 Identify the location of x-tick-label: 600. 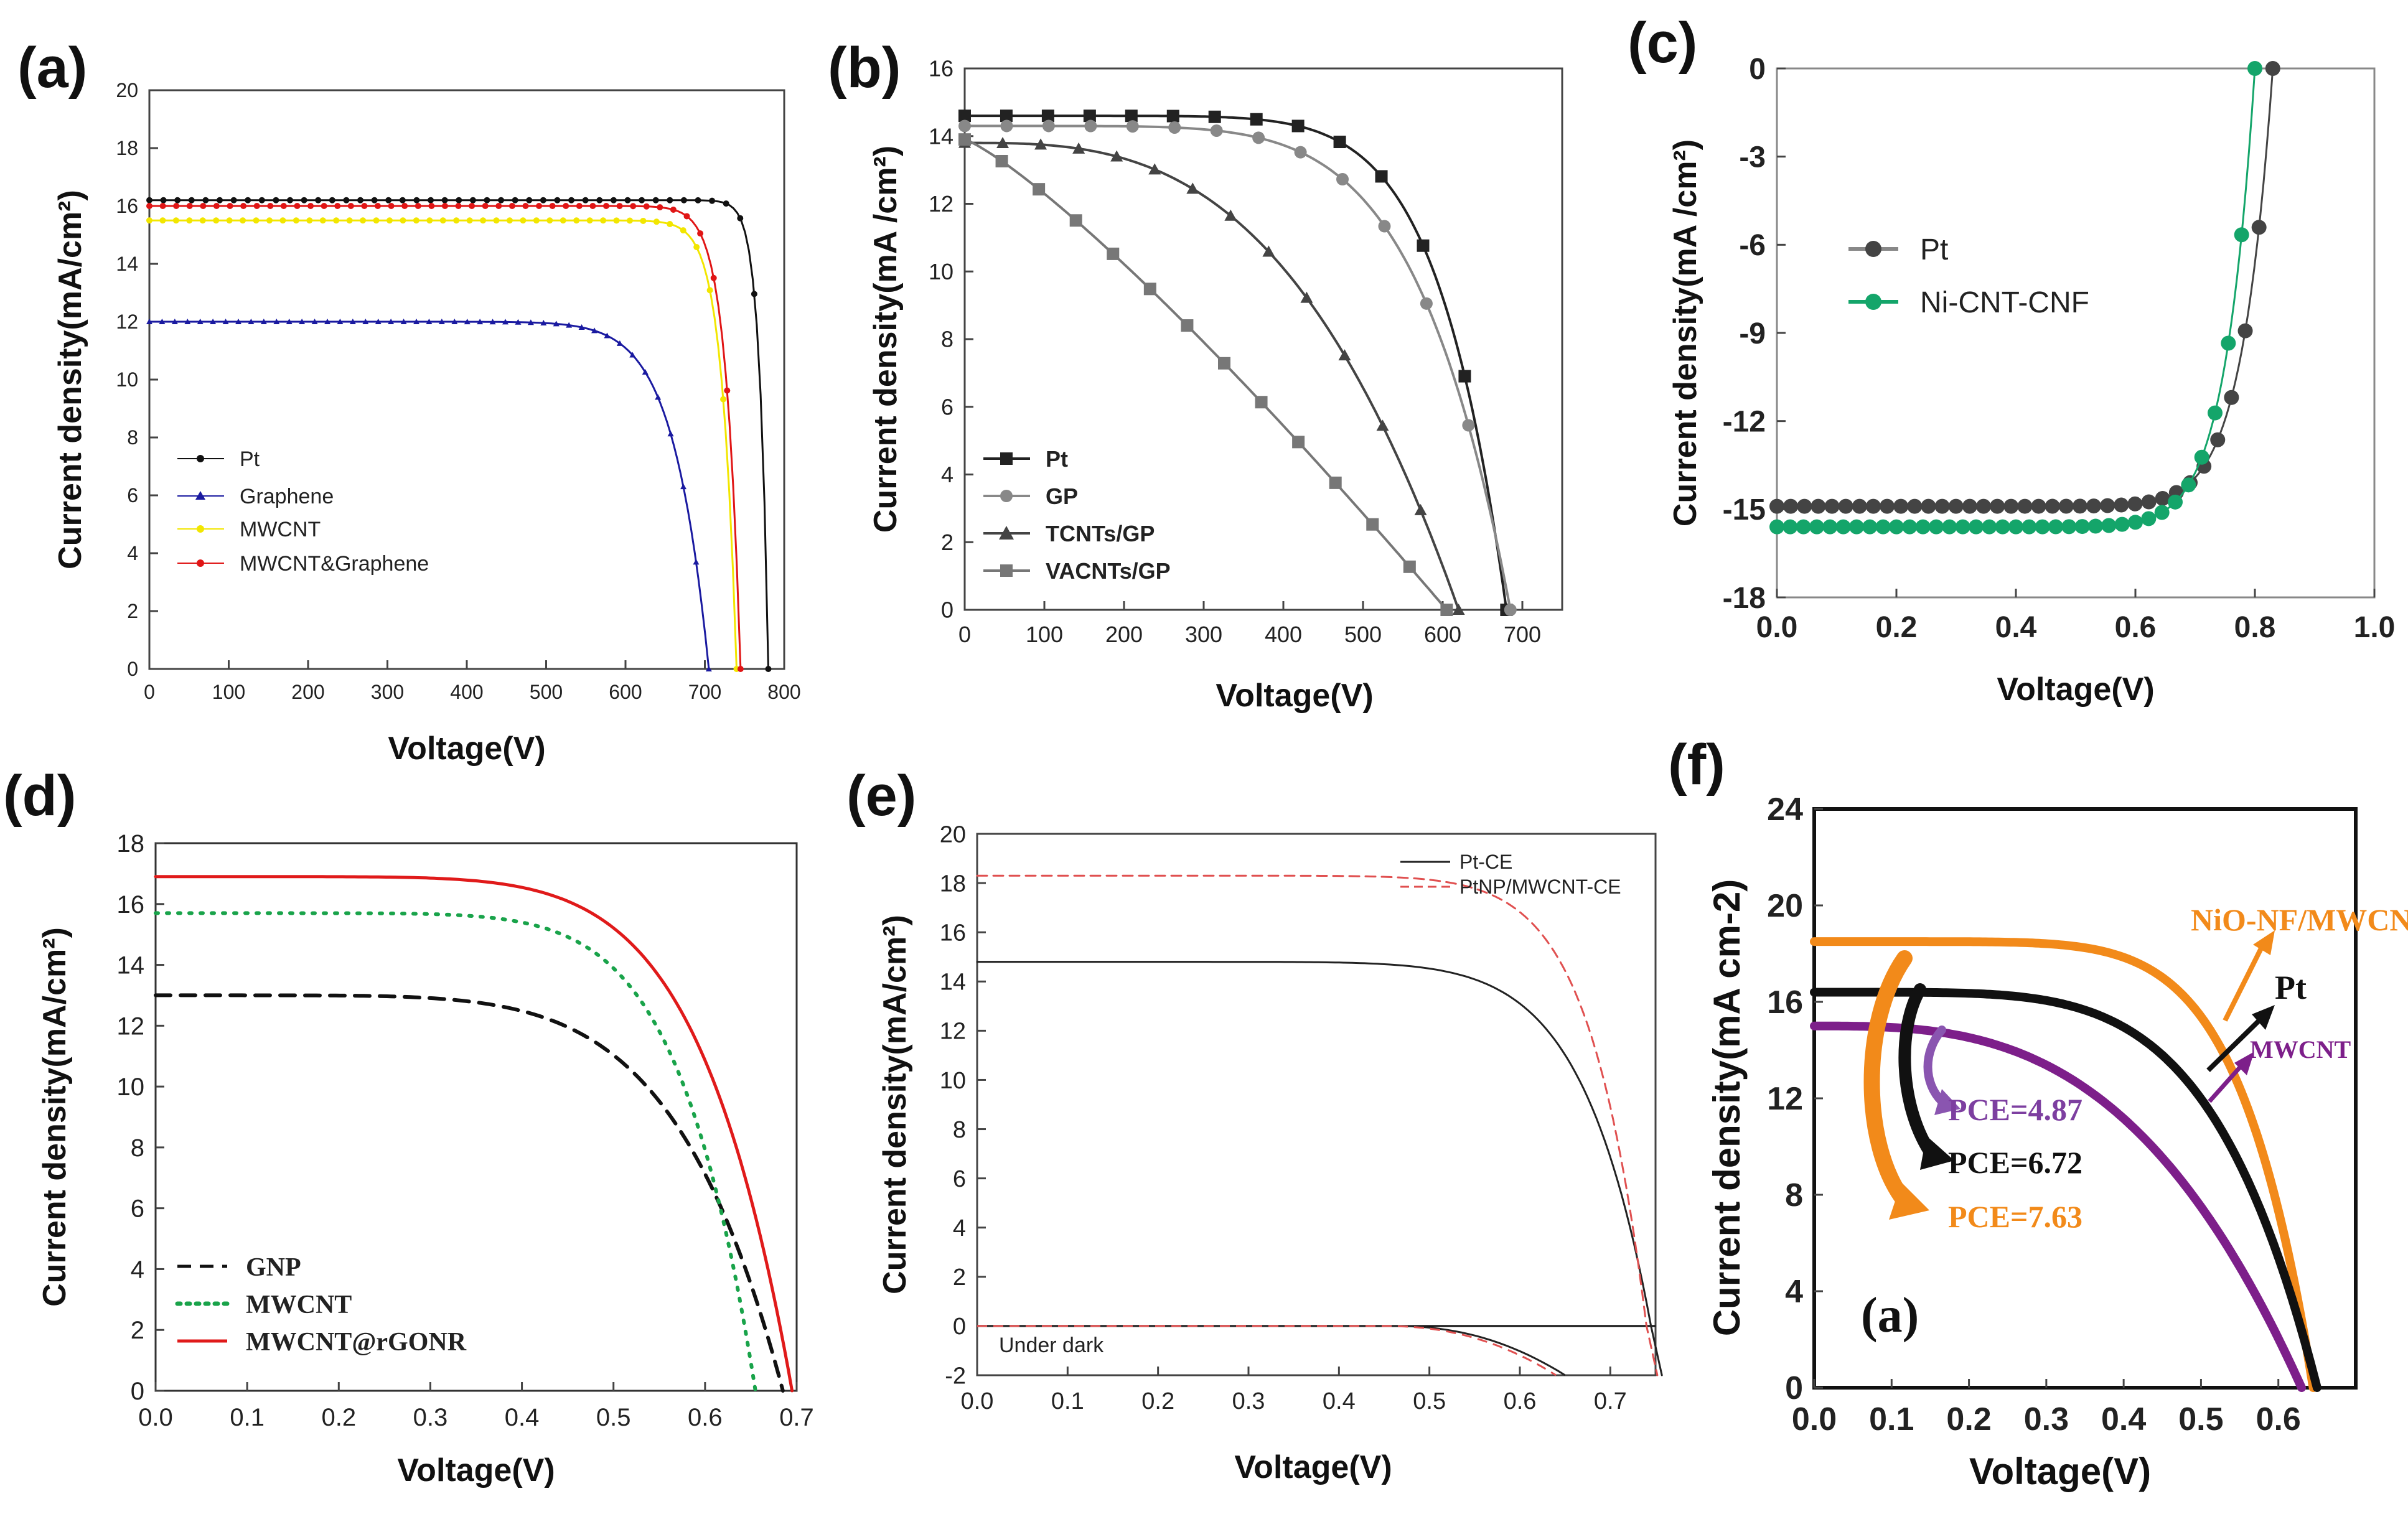
(625, 692).